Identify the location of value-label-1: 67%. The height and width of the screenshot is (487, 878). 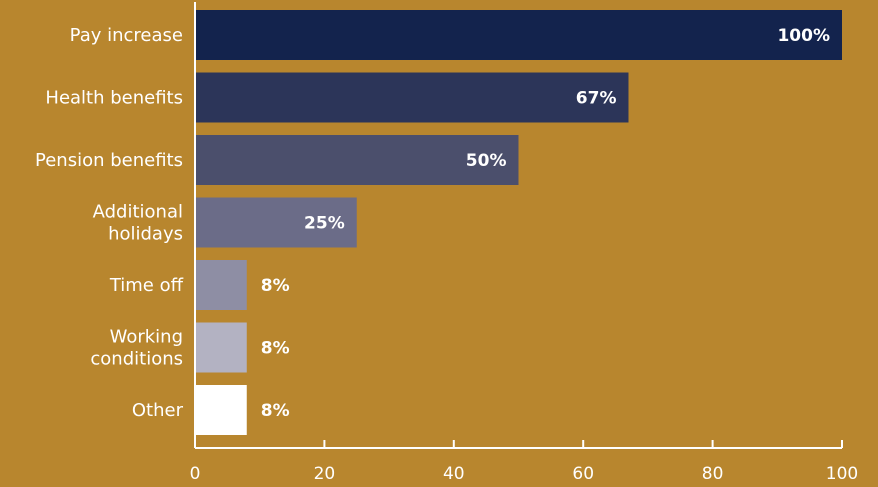
(596, 99).